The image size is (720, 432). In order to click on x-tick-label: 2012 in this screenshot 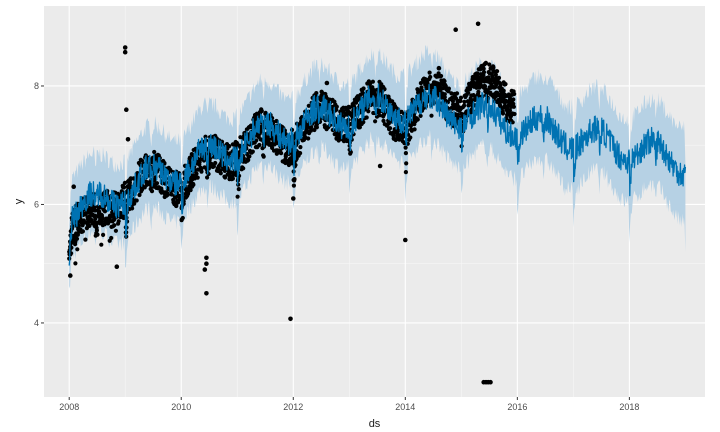, I will do `click(293, 407)`.